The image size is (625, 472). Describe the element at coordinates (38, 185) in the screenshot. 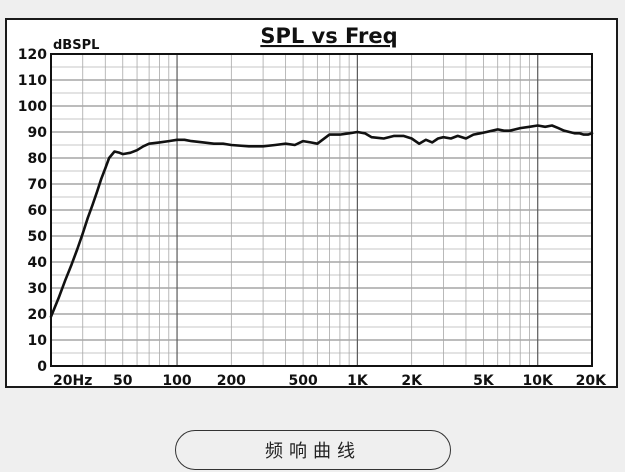

I see `y-tick-label: 70` at that location.